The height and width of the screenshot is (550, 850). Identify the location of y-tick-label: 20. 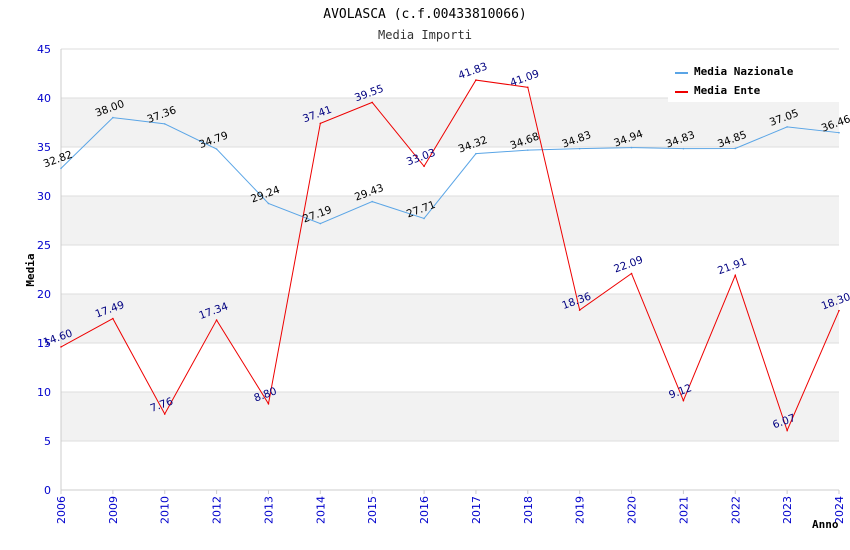
(44, 294).